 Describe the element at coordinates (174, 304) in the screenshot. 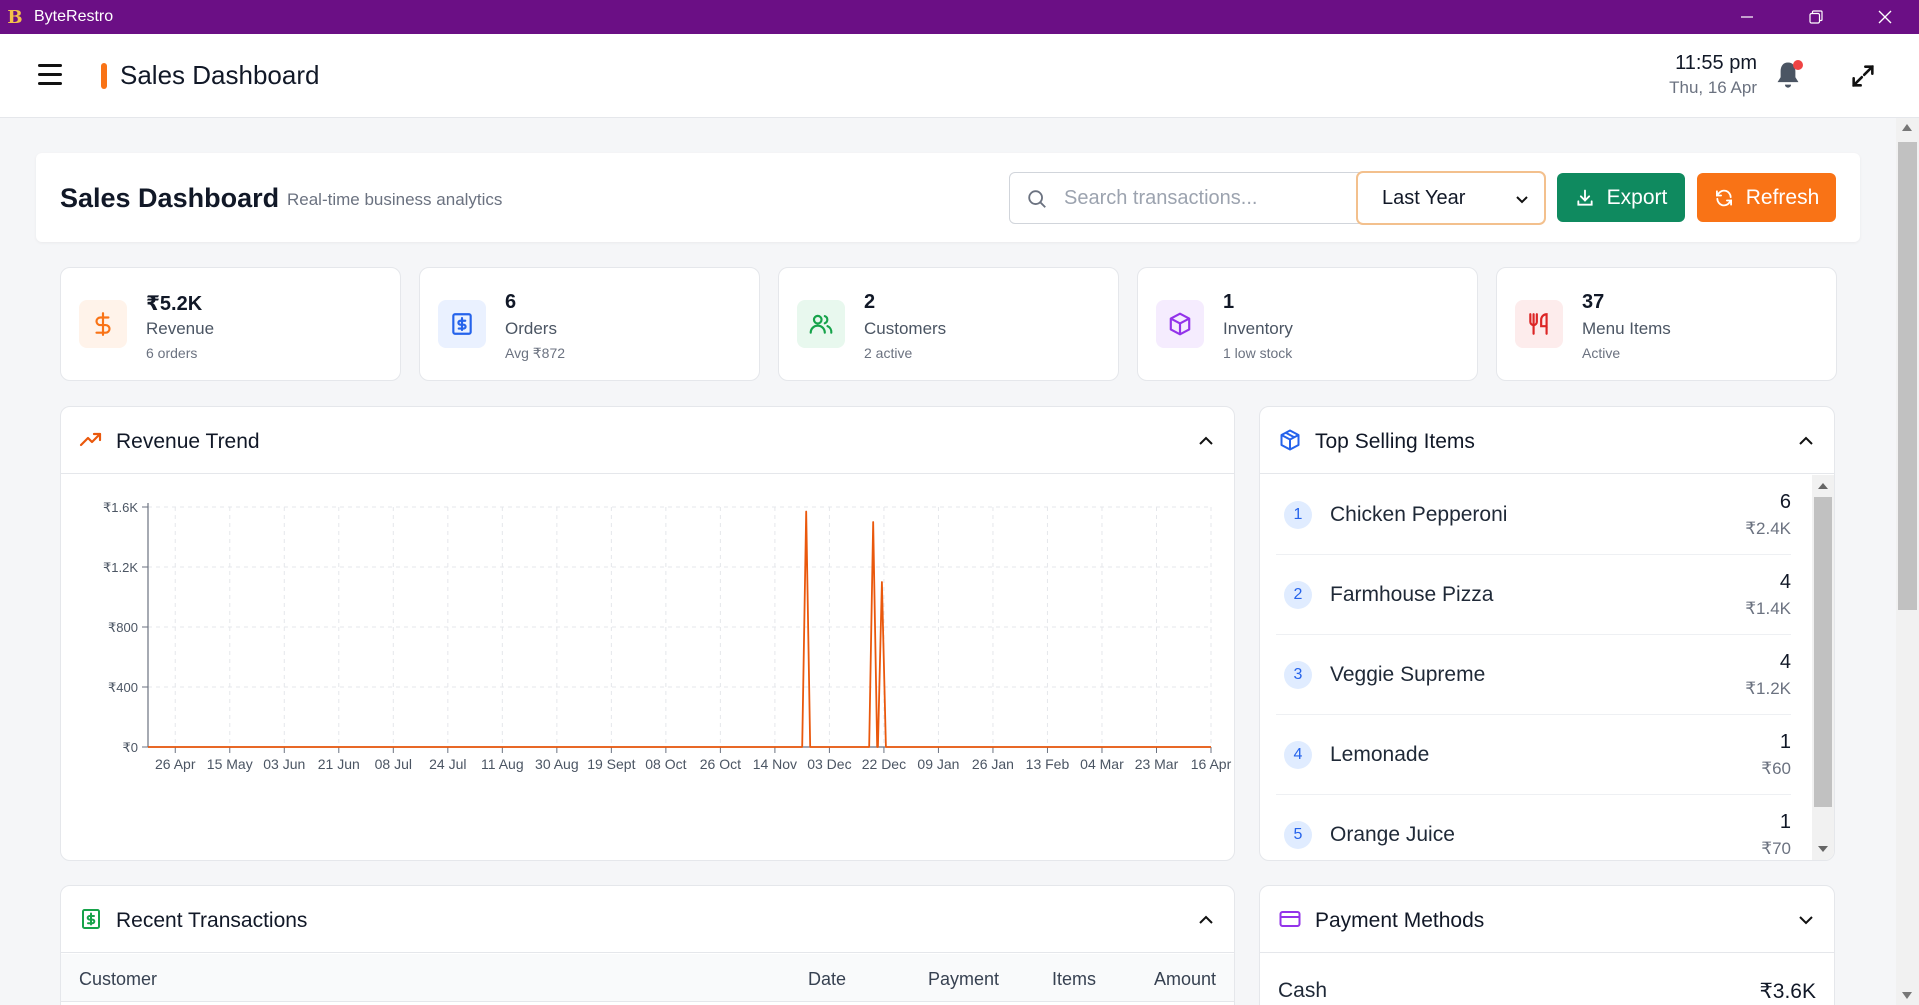

I see `stat-value: ₹5.2K` at that location.